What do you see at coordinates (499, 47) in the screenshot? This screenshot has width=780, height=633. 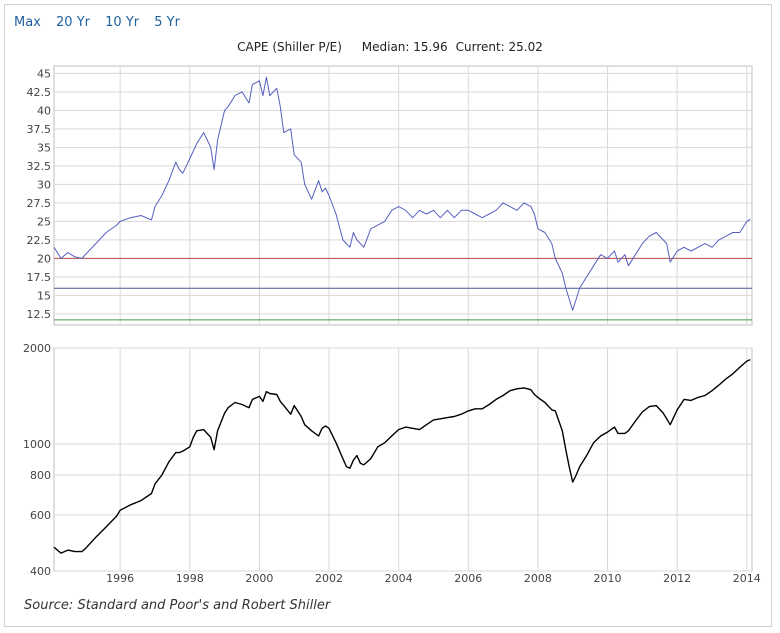 I see `current-label: Current: 25.02` at bounding box center [499, 47].